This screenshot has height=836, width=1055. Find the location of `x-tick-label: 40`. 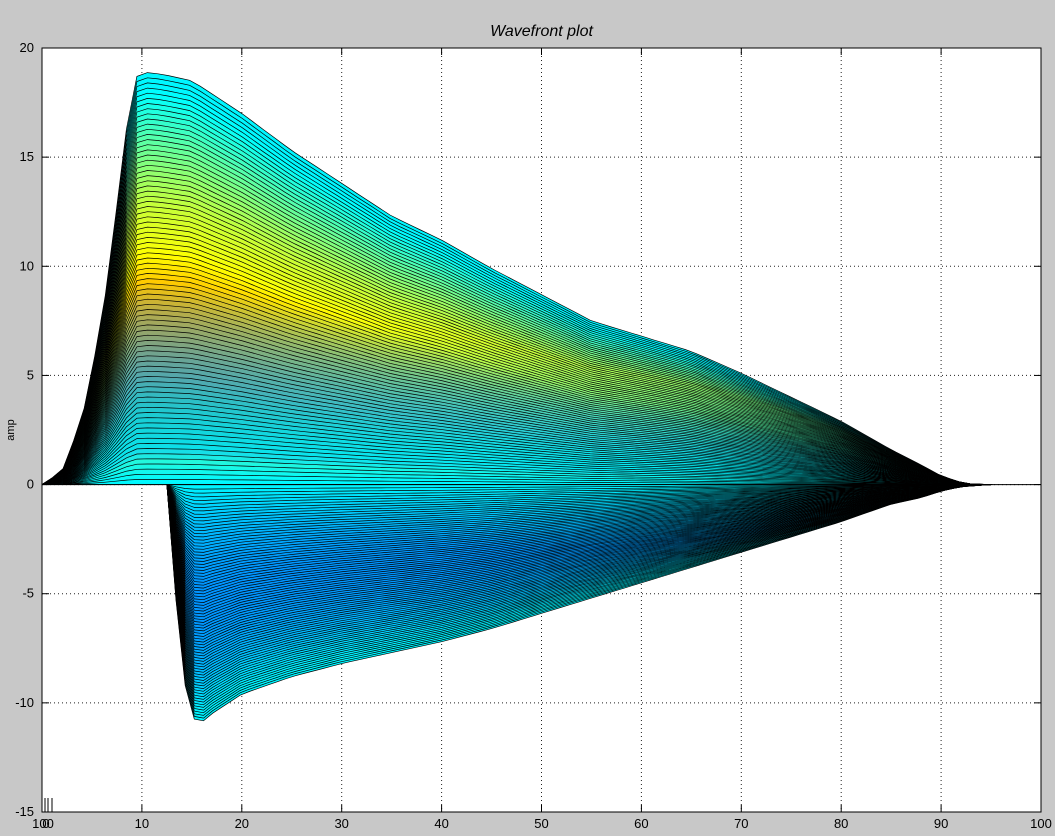

x-tick-label: 40 is located at coordinates (441, 823).